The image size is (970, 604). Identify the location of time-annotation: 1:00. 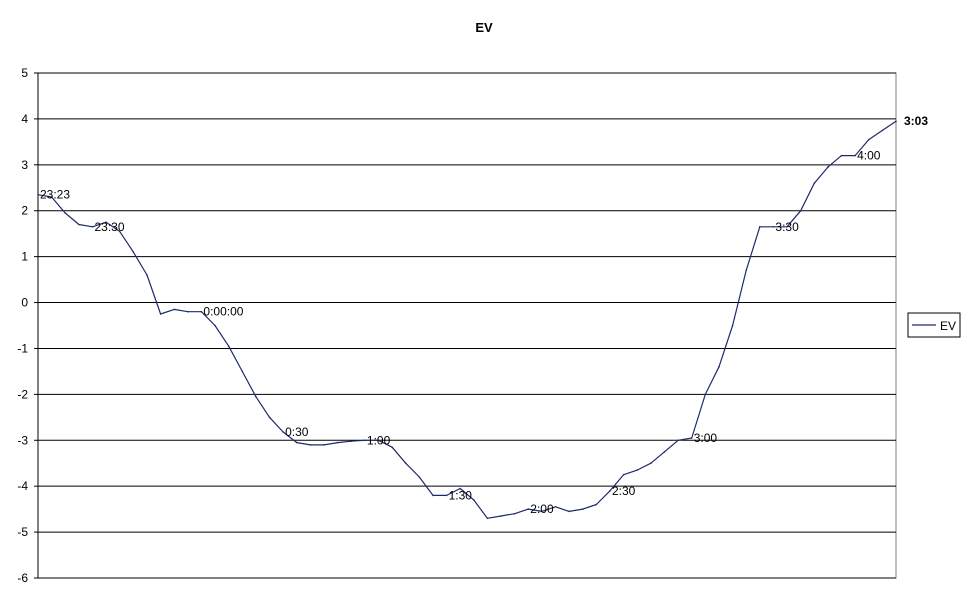
(379, 440).